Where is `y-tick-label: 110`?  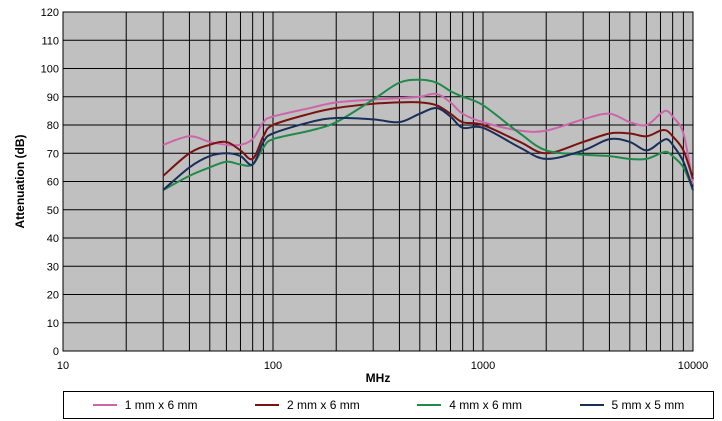
y-tick-label: 110 is located at coordinates (50, 41).